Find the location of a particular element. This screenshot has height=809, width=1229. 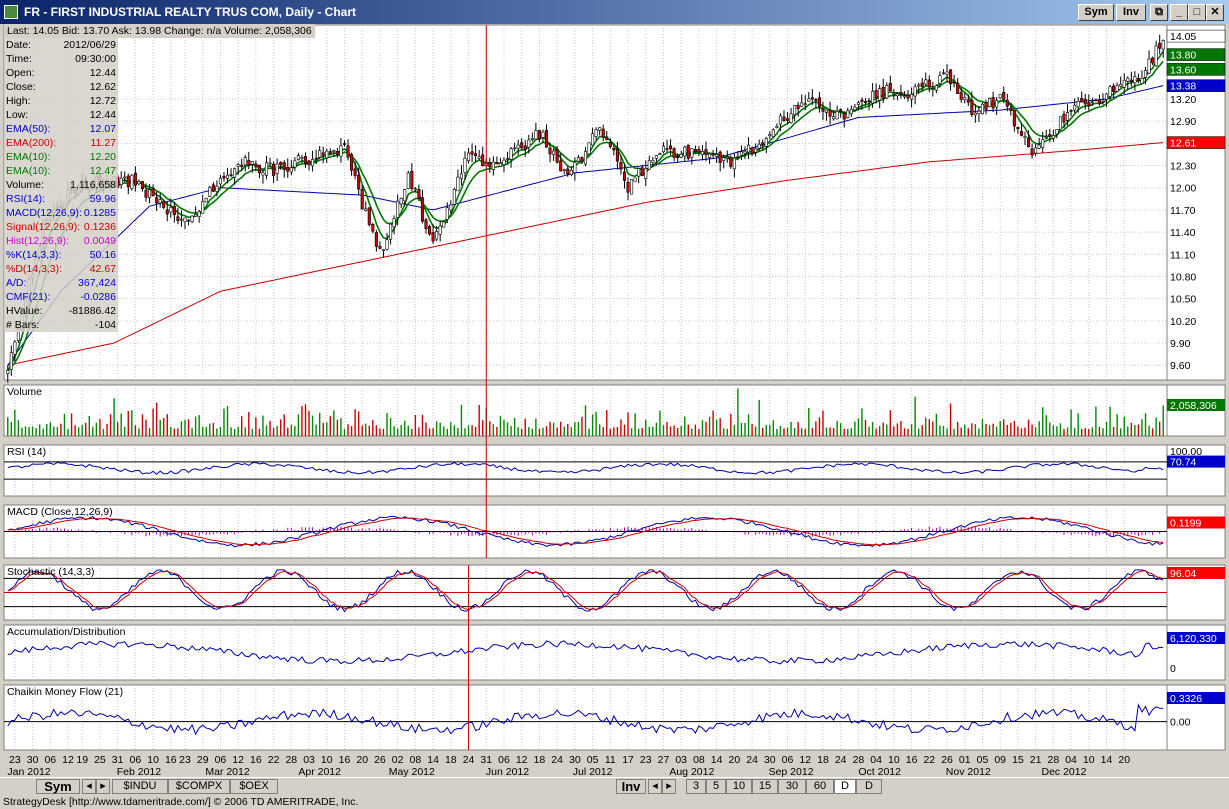

scroll-right-icon: ▸ is located at coordinates (103, 786).